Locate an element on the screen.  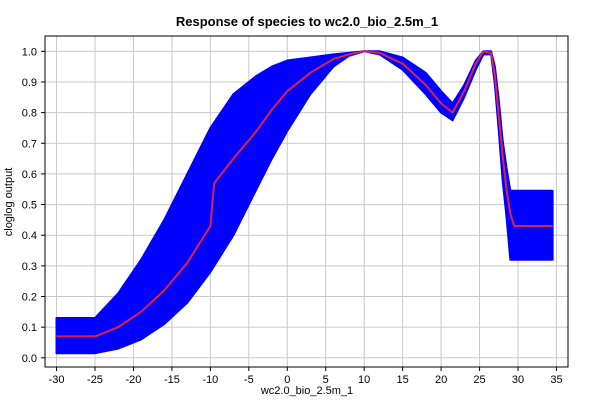
x-tick-label: 30 is located at coordinates (518, 380).